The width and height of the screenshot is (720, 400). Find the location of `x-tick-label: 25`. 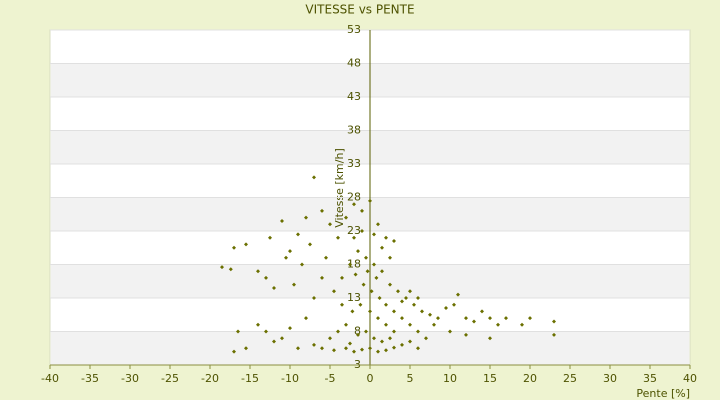

x-tick-label: 25 is located at coordinates (570, 378).